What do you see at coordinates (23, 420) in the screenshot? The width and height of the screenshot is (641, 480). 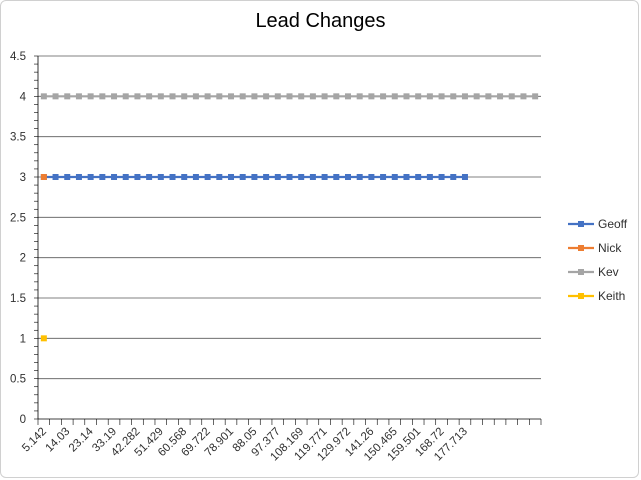 I see `y-tick-label: 0` at bounding box center [23, 420].